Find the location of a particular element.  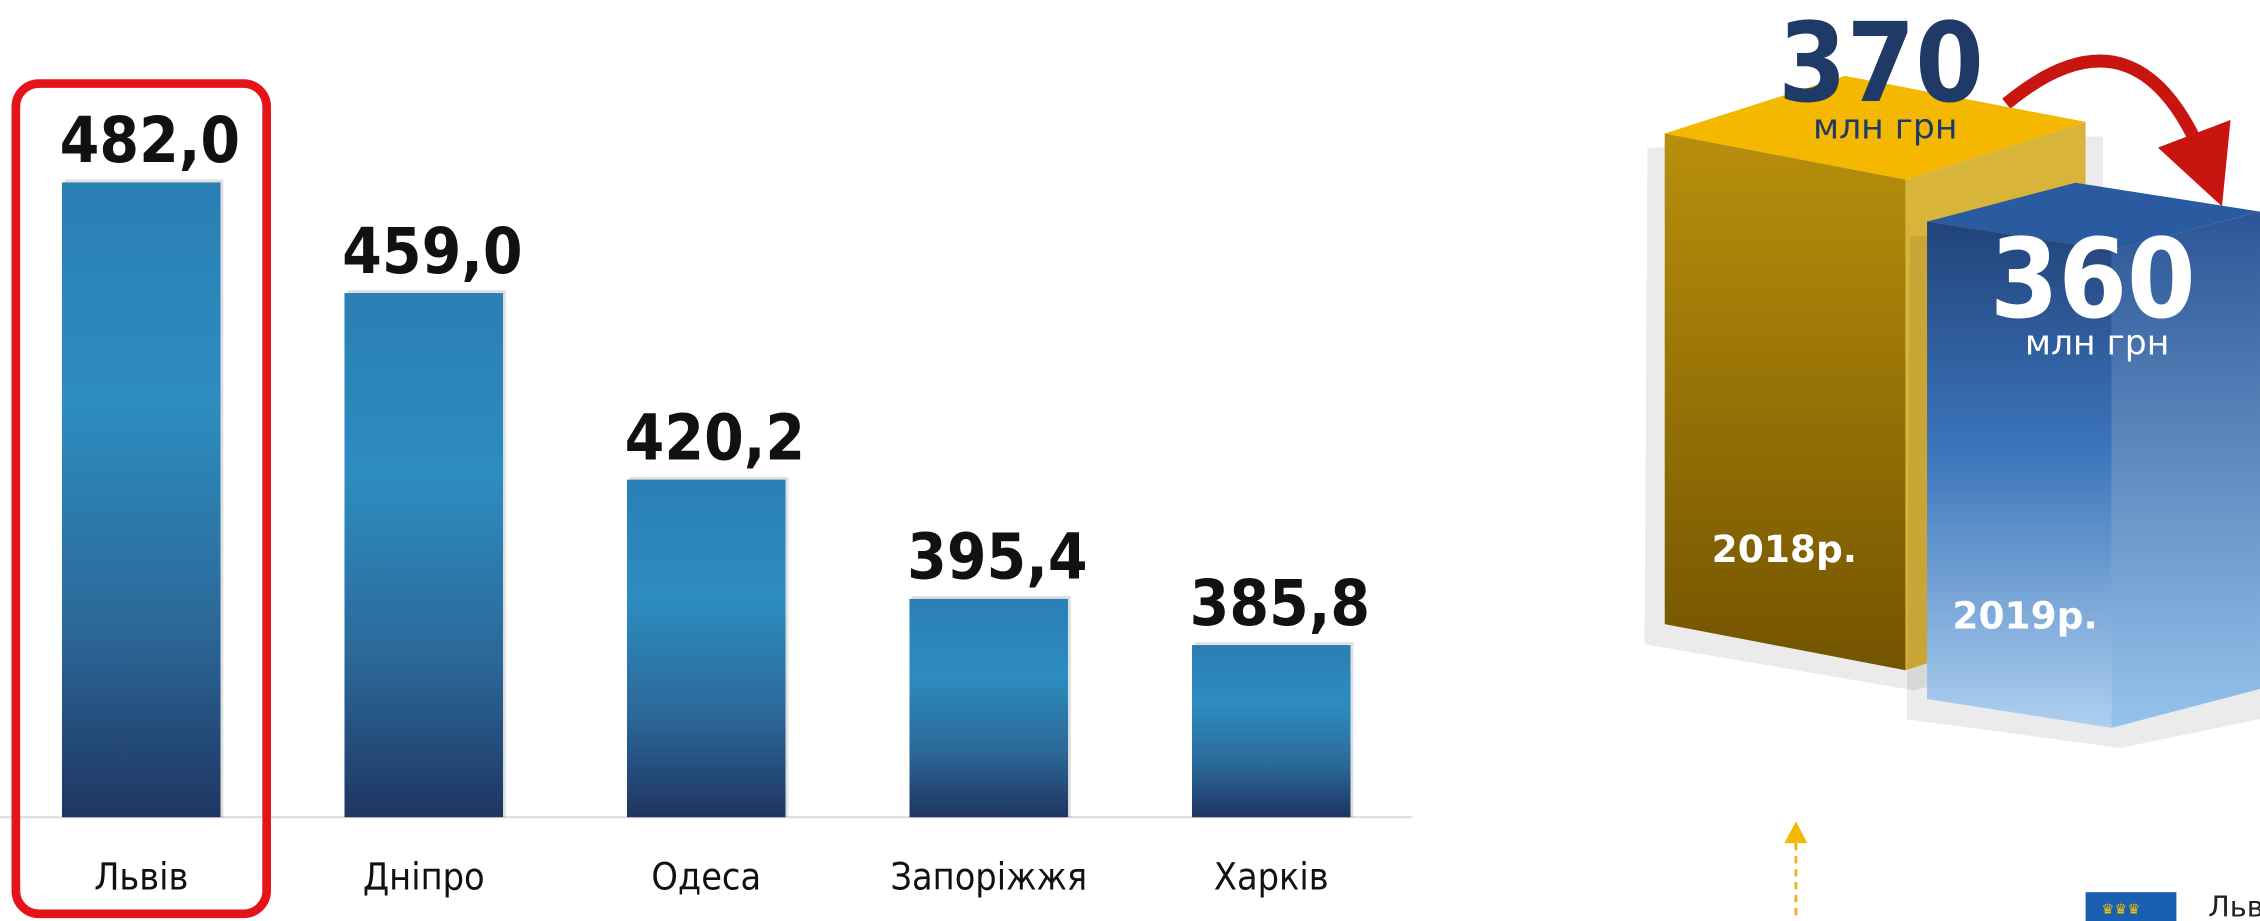

red-arrow is located at coordinates (2116, 130).